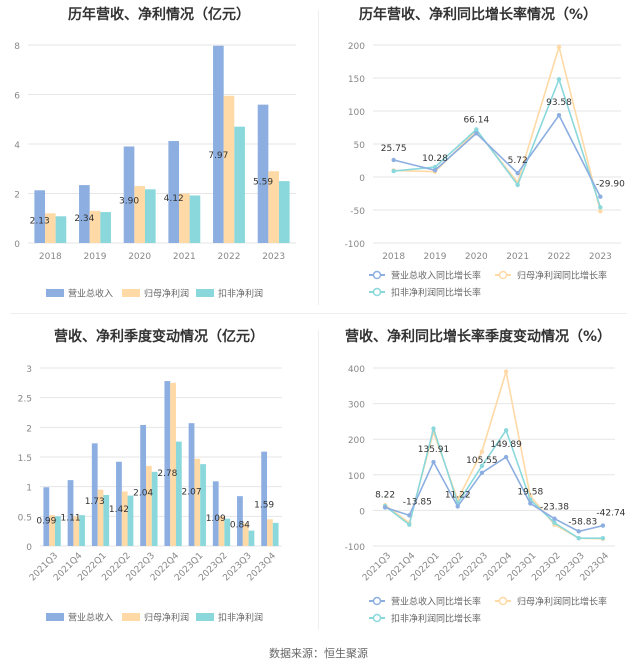 The width and height of the screenshot is (637, 668). I want to click on data-label: 5.72, so click(518, 161).